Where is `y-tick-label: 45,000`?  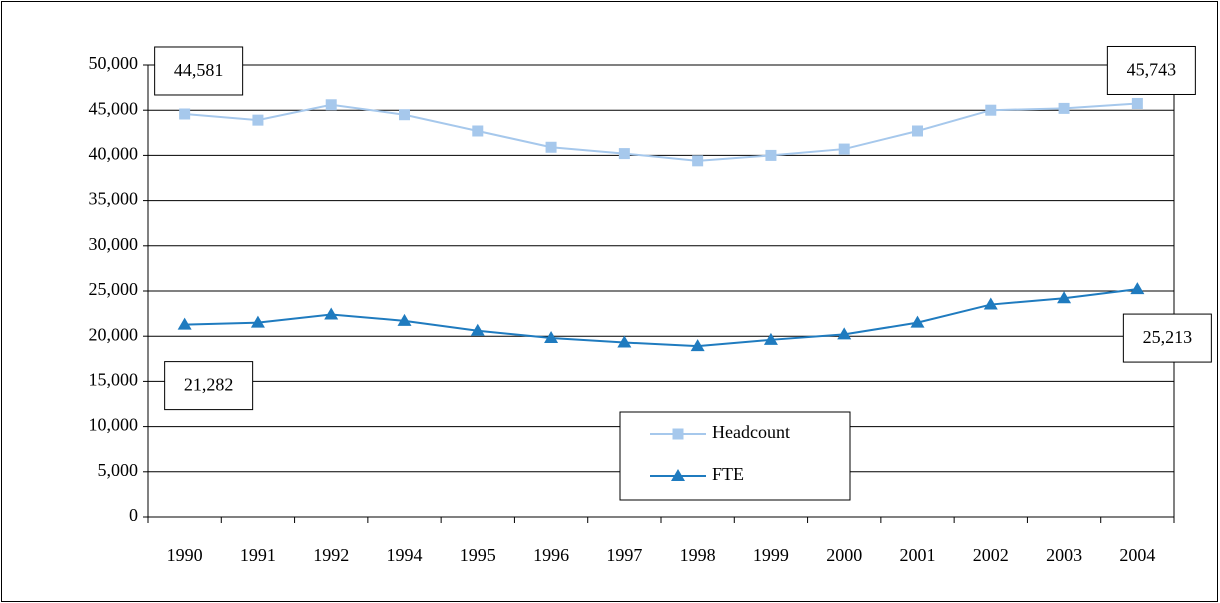 y-tick-label: 45,000 is located at coordinates (114, 108).